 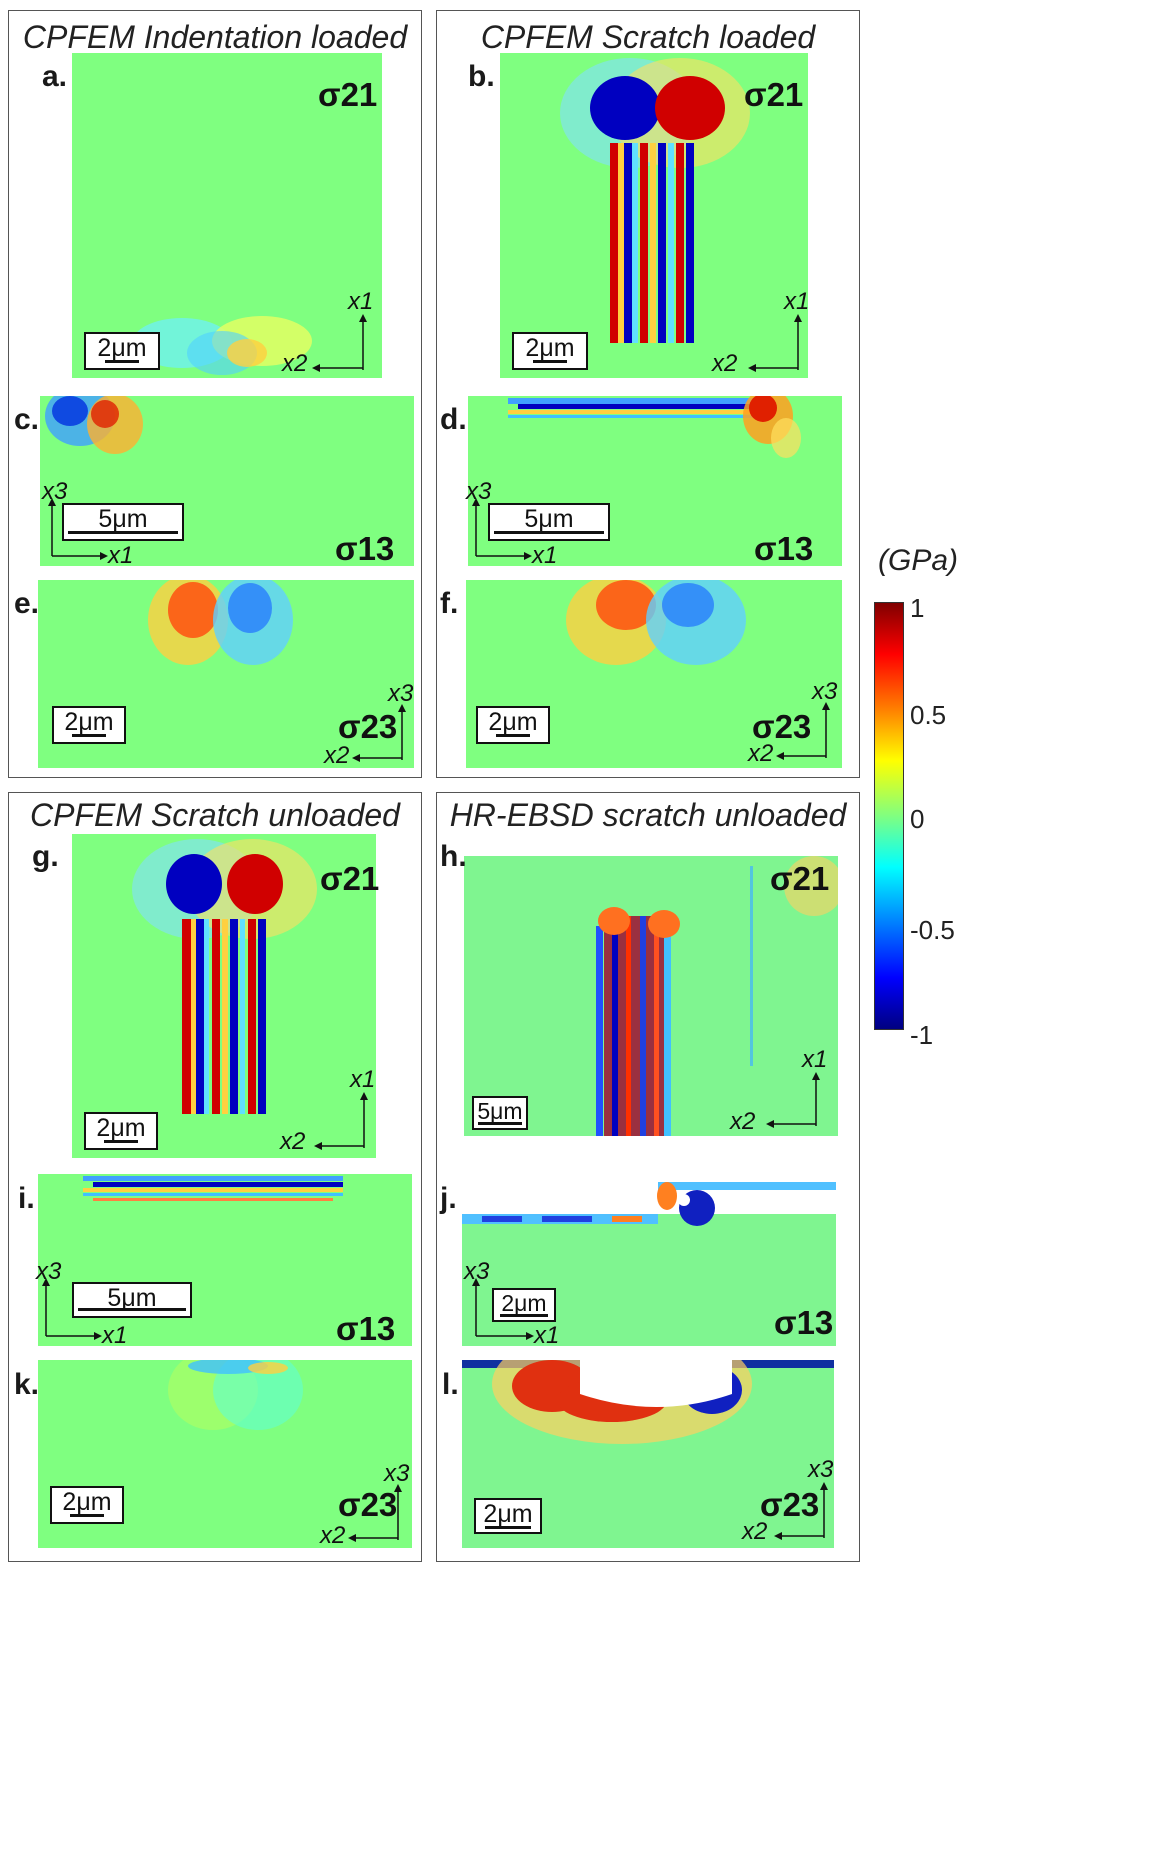 What do you see at coordinates (45, 856) in the screenshot?
I see `panel-g-label: g.` at bounding box center [45, 856].